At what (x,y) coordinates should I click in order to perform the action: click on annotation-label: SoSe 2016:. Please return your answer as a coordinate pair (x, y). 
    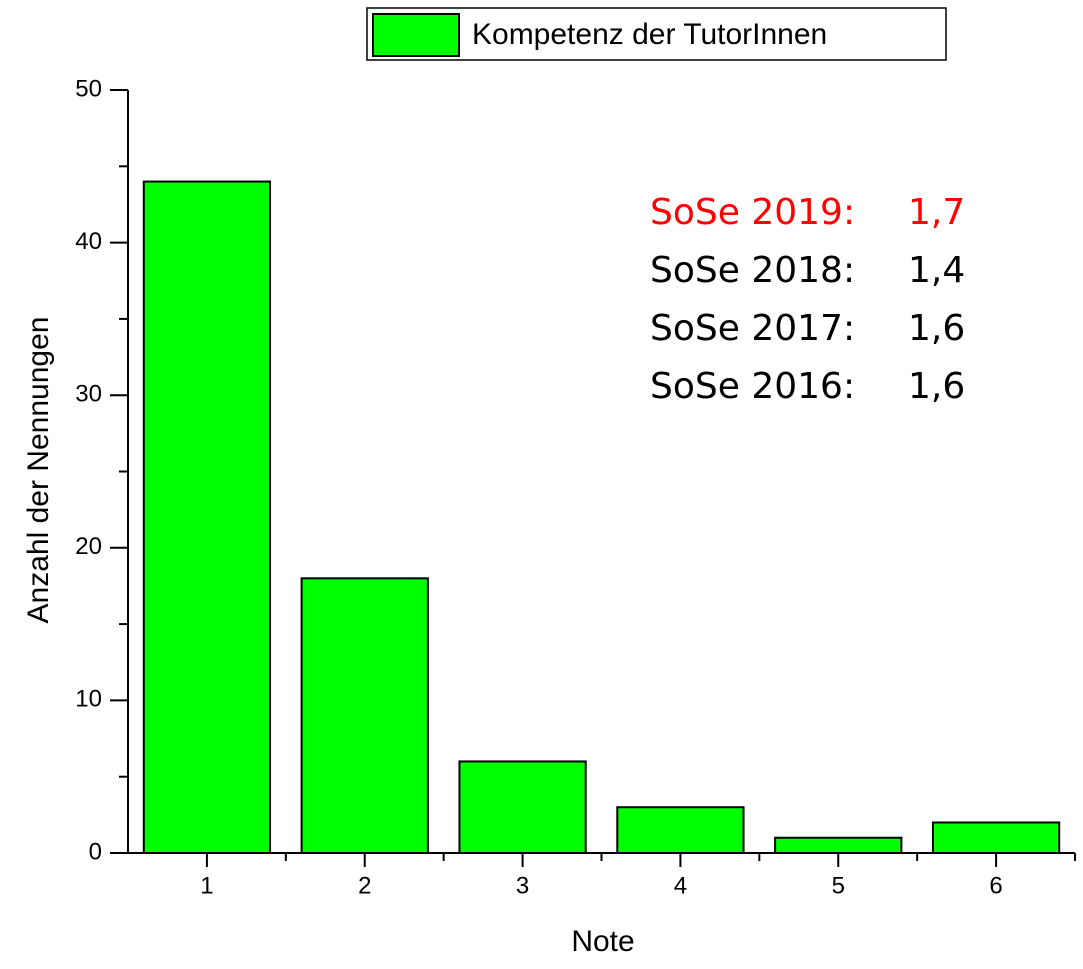
    Looking at the image, I should click on (752, 386).